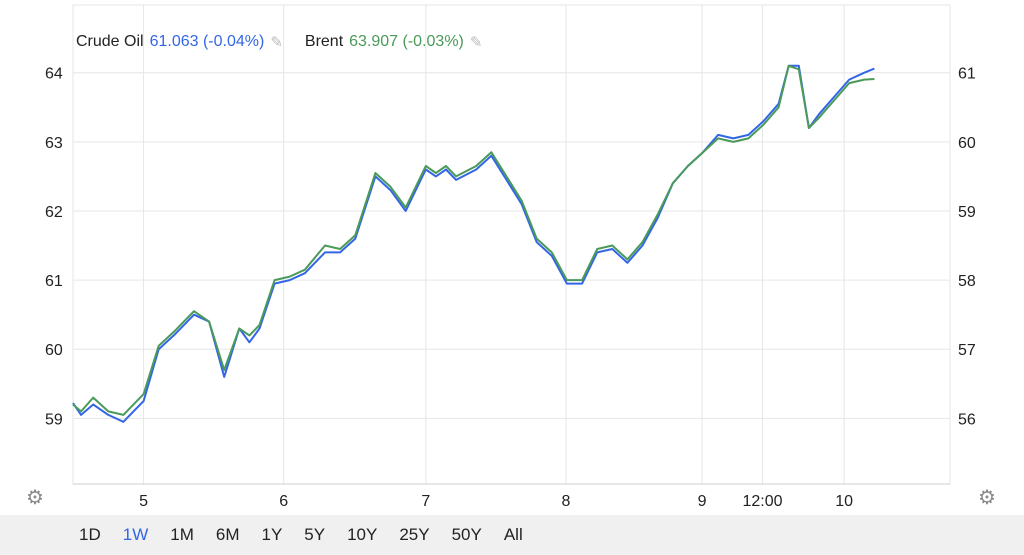 This screenshot has width=1024, height=555. What do you see at coordinates (406, 41) in the screenshot?
I see `legend-brent-value: 63.907 (-0.03%)` at bounding box center [406, 41].